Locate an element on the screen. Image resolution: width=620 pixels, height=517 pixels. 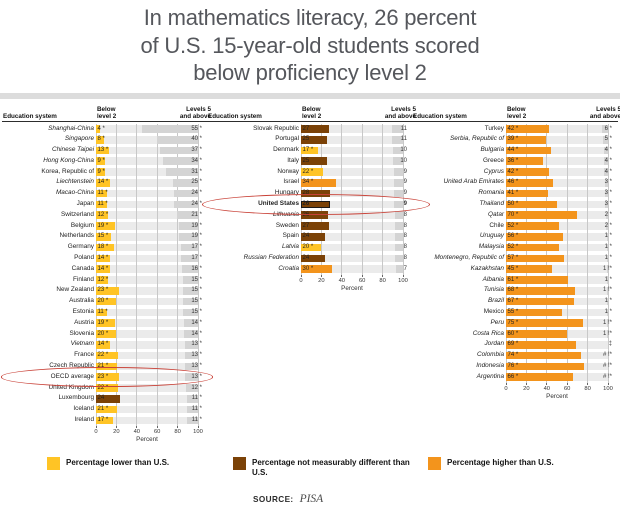
row-plot: 30 * 7 is located at coordinates (354, 269).